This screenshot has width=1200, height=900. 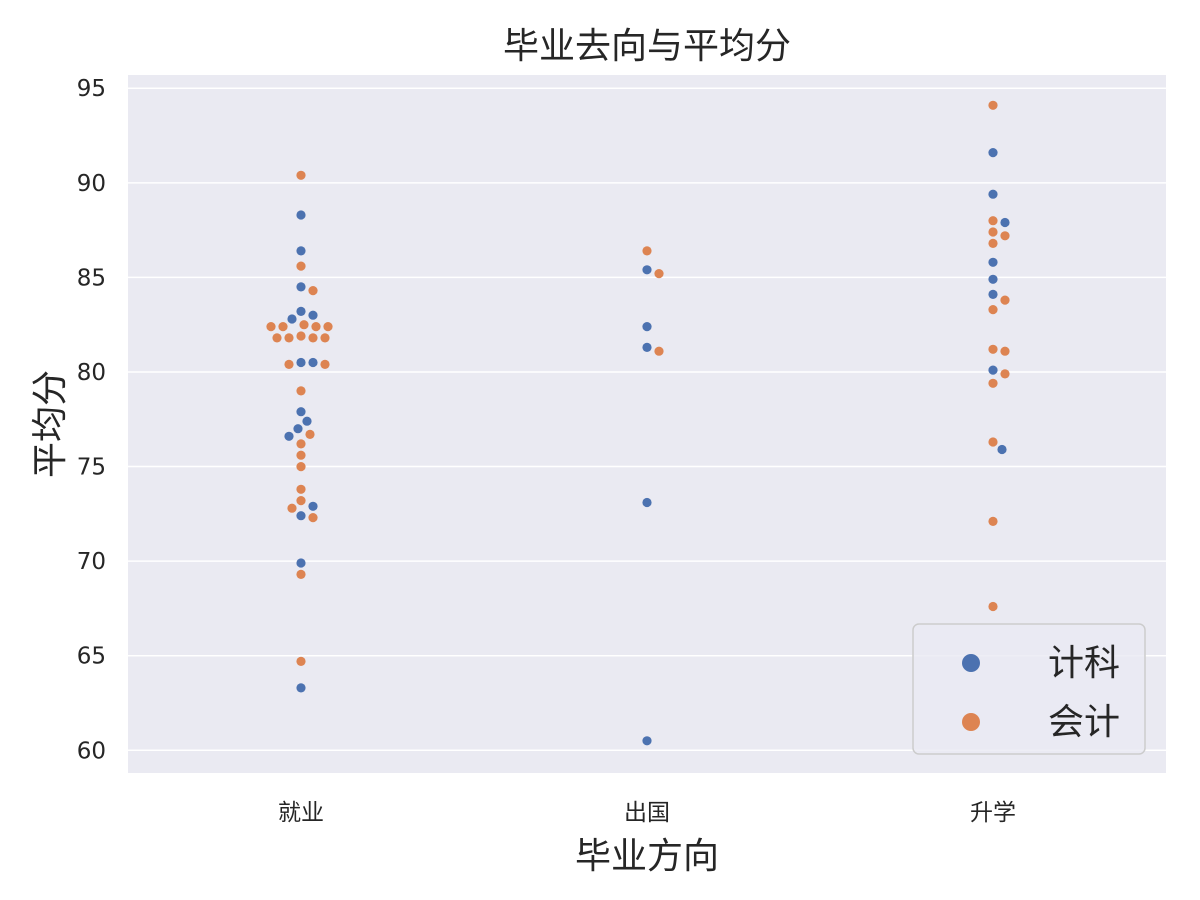 I want to click on legend: 计科 会计, so click(x=1029, y=689).